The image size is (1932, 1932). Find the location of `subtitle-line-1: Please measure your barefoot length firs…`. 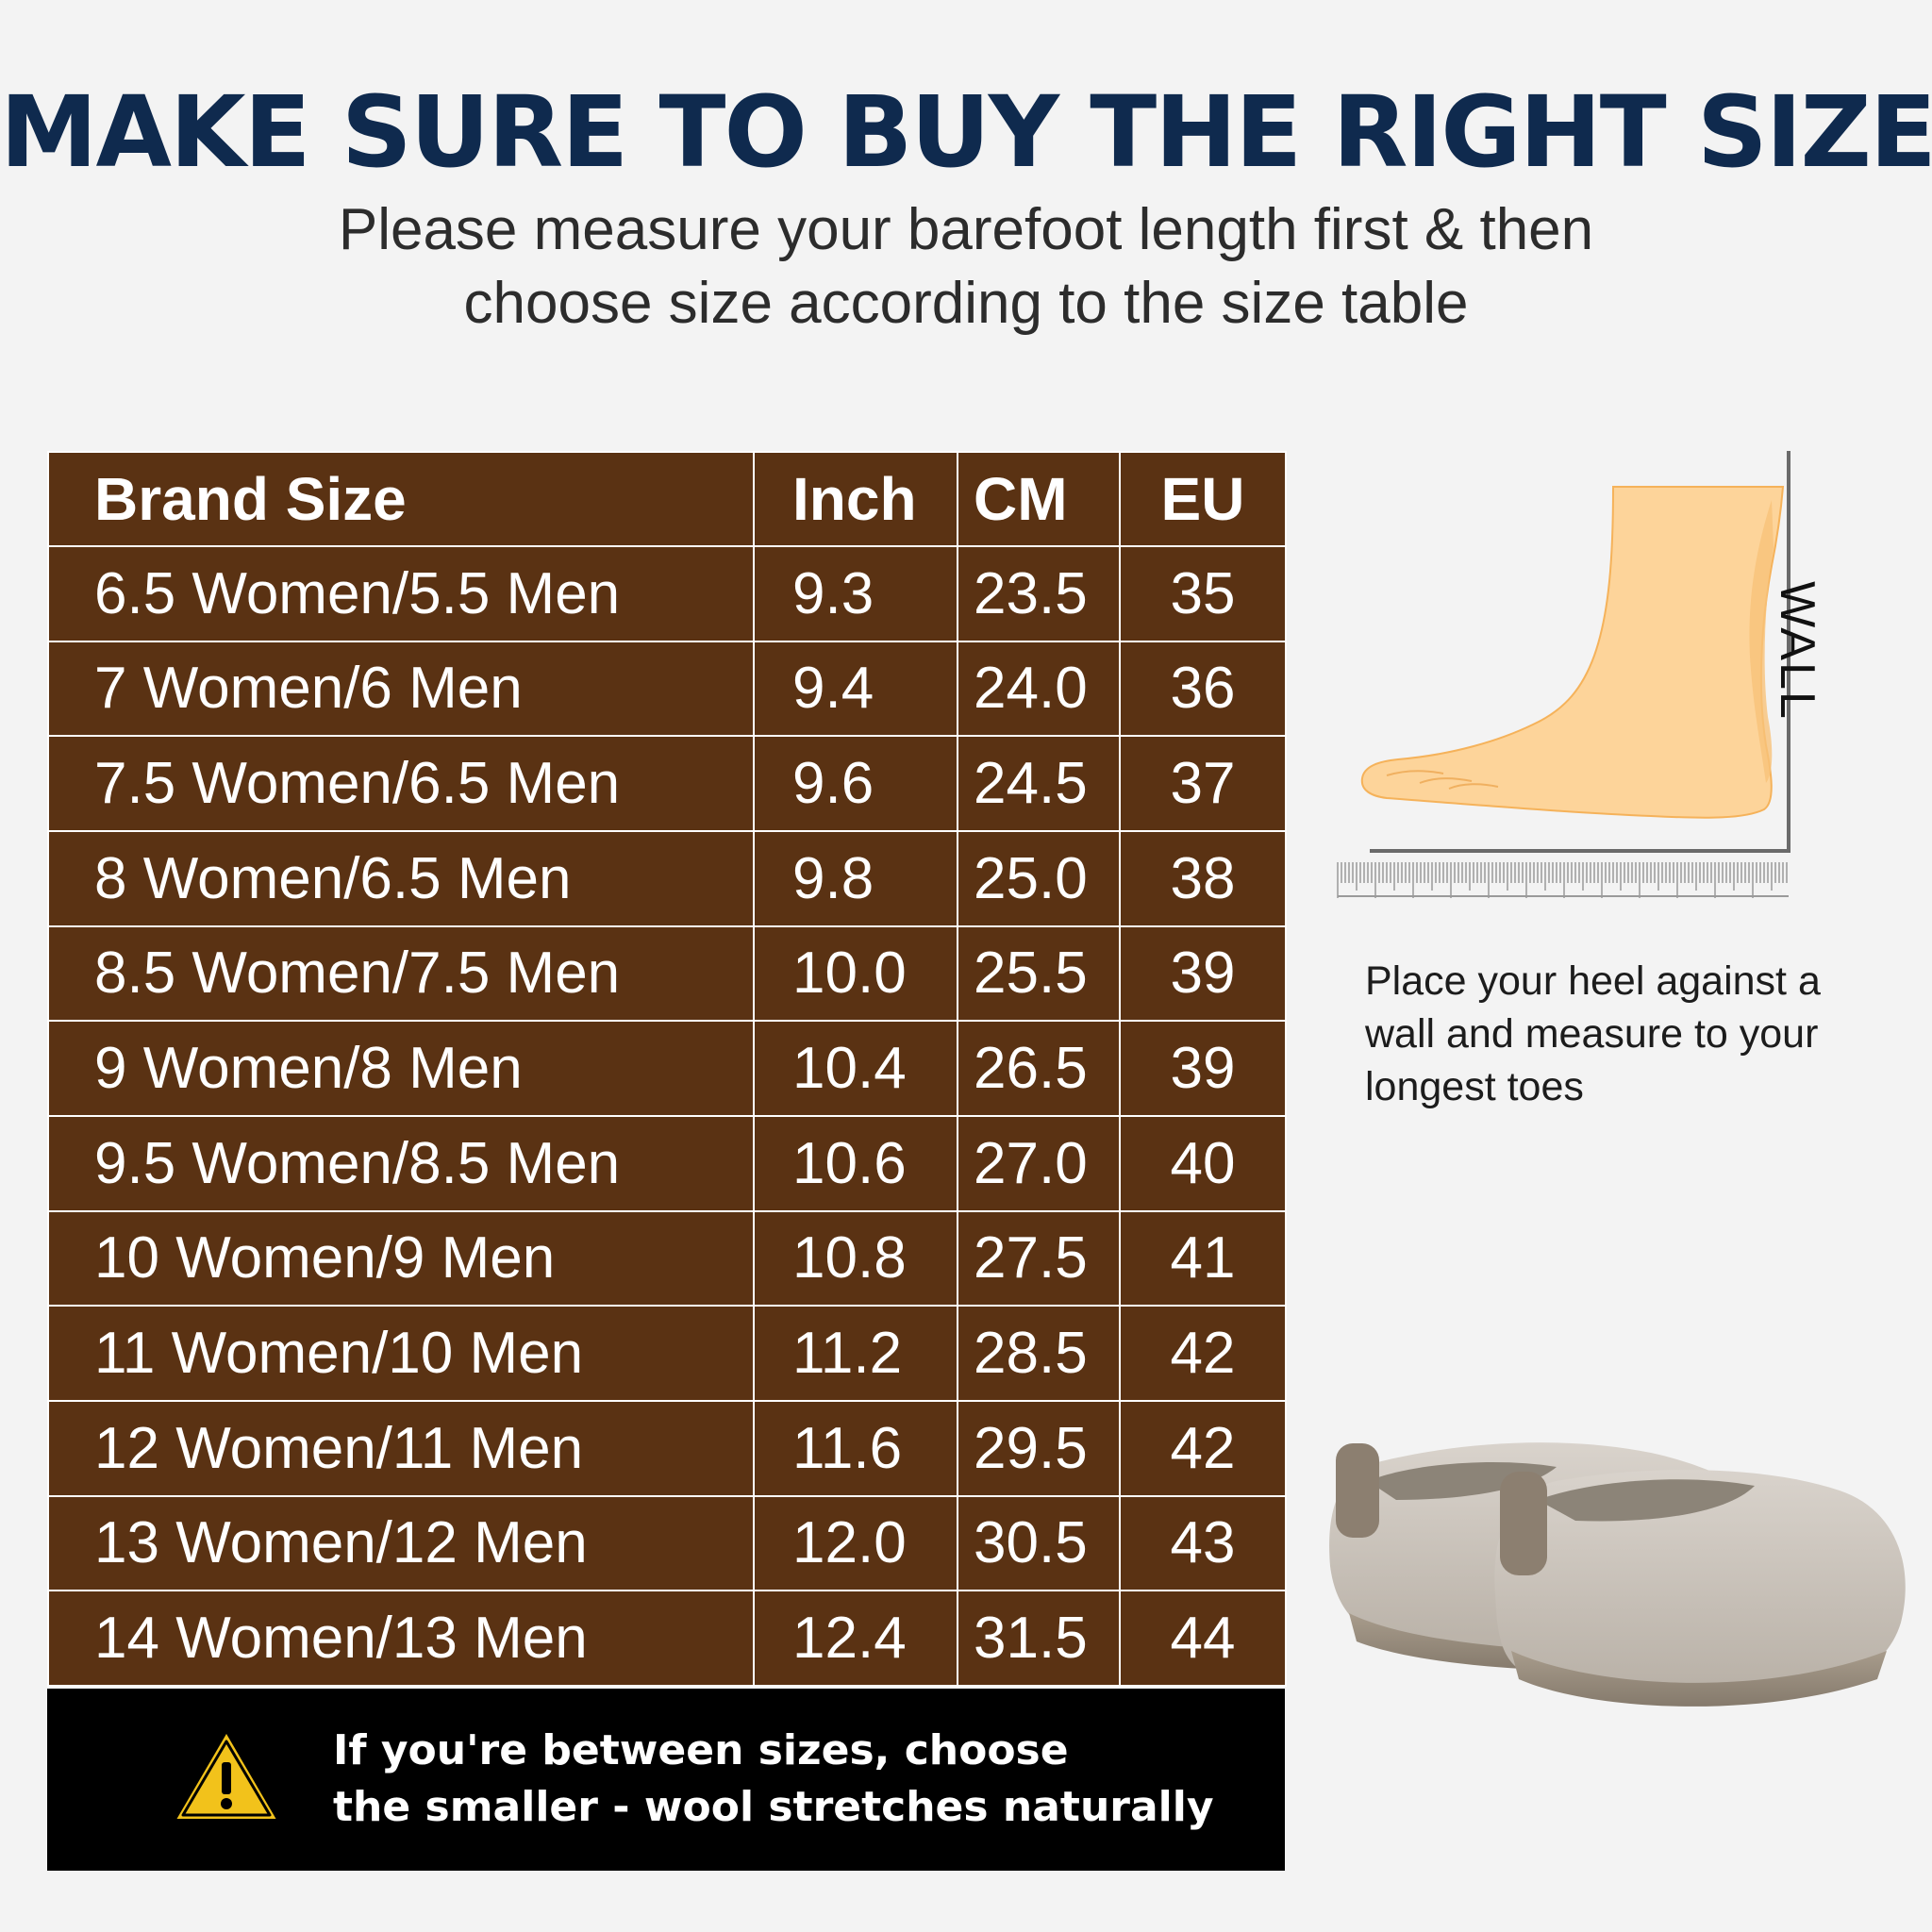

subtitle-line-1: Please measure your barefoot length firs… is located at coordinates (966, 229).